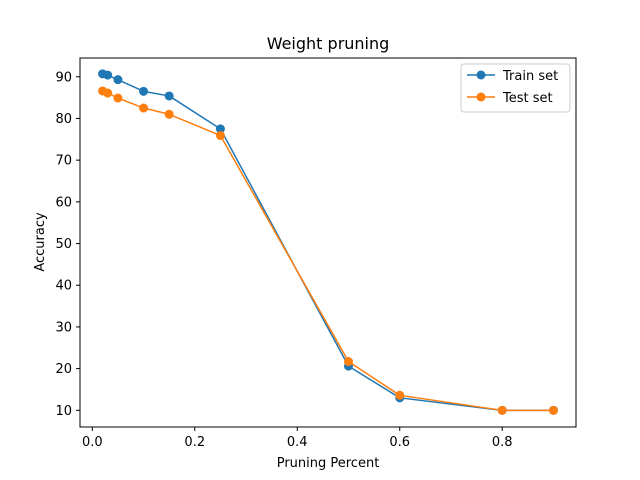 The height and width of the screenshot is (480, 640). I want to click on y-axis-label: Accuracy, so click(40, 242).